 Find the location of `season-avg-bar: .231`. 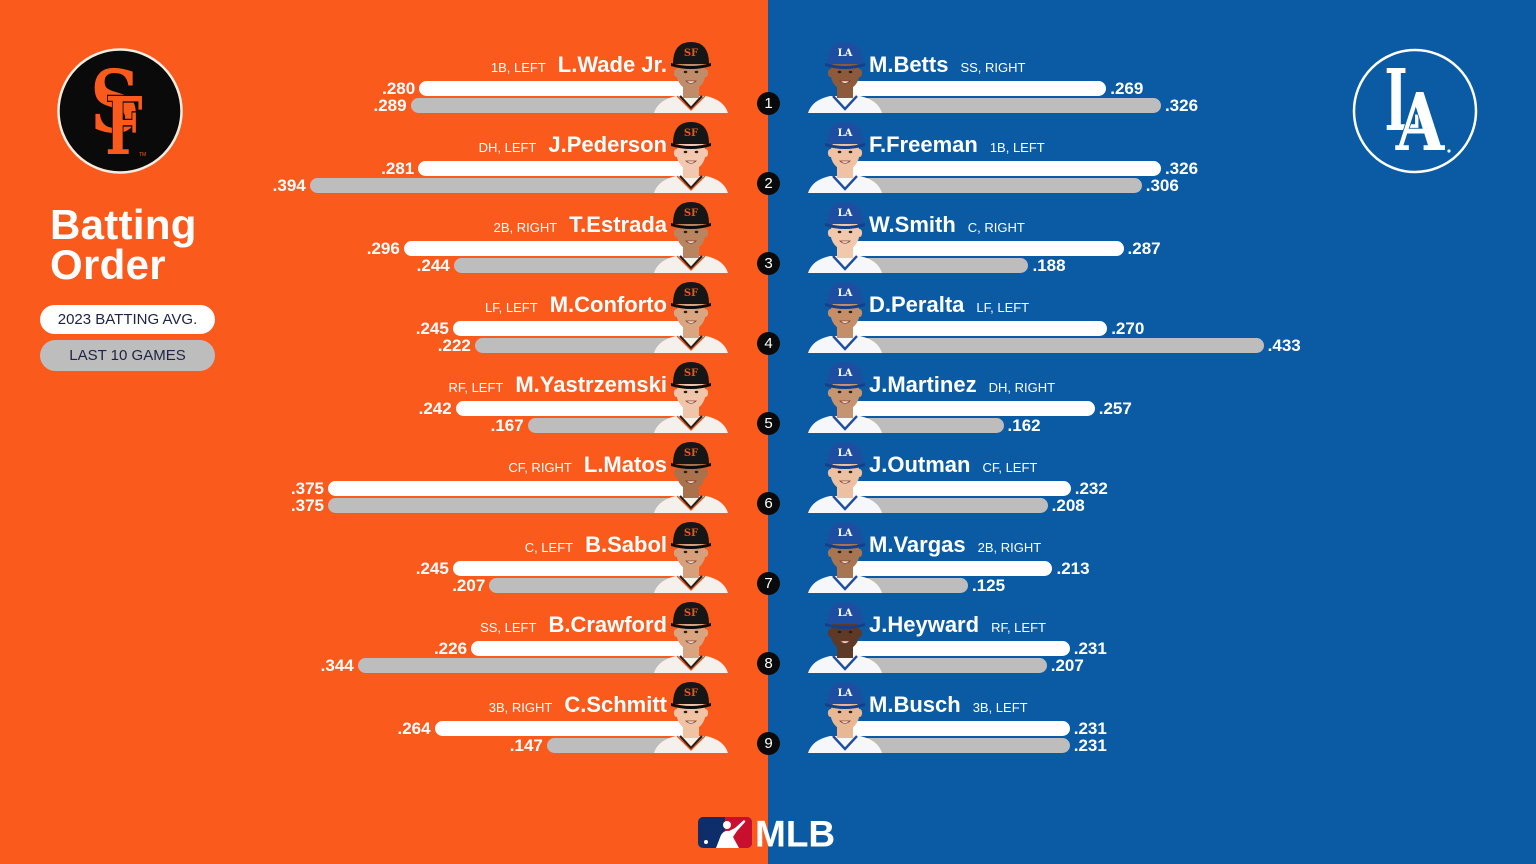

season-avg-bar: .231 is located at coordinates (973, 728).